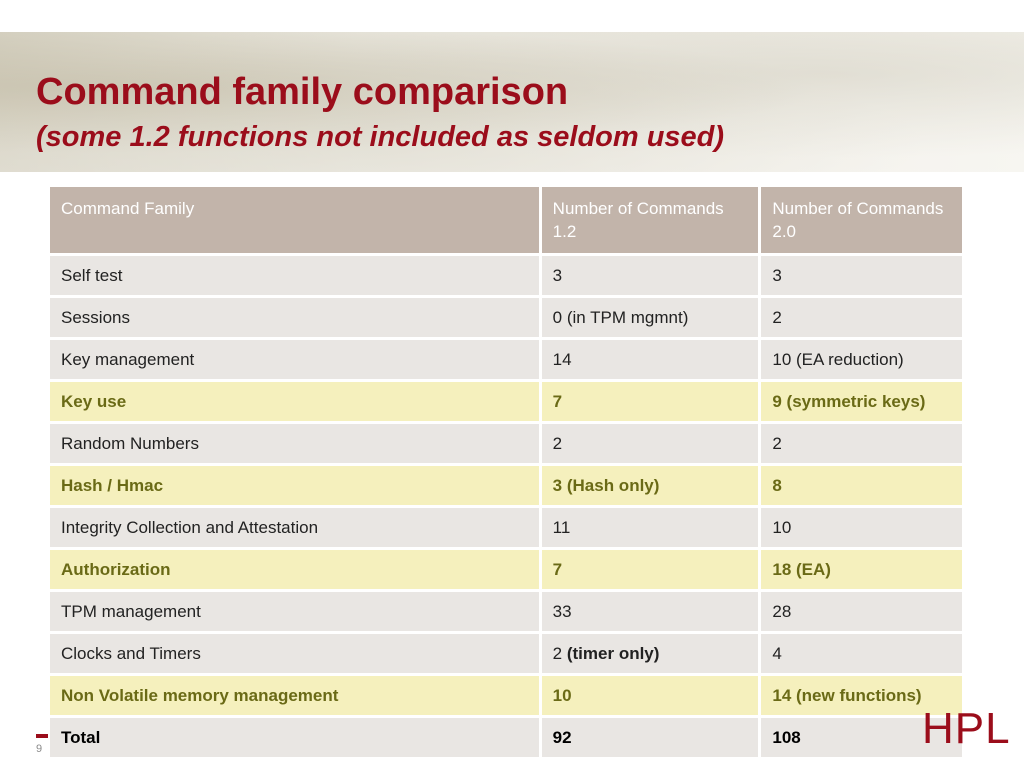 This screenshot has height=768, width=1024. What do you see at coordinates (294, 485) in the screenshot?
I see `cell-family: Hash / Hmac` at bounding box center [294, 485].